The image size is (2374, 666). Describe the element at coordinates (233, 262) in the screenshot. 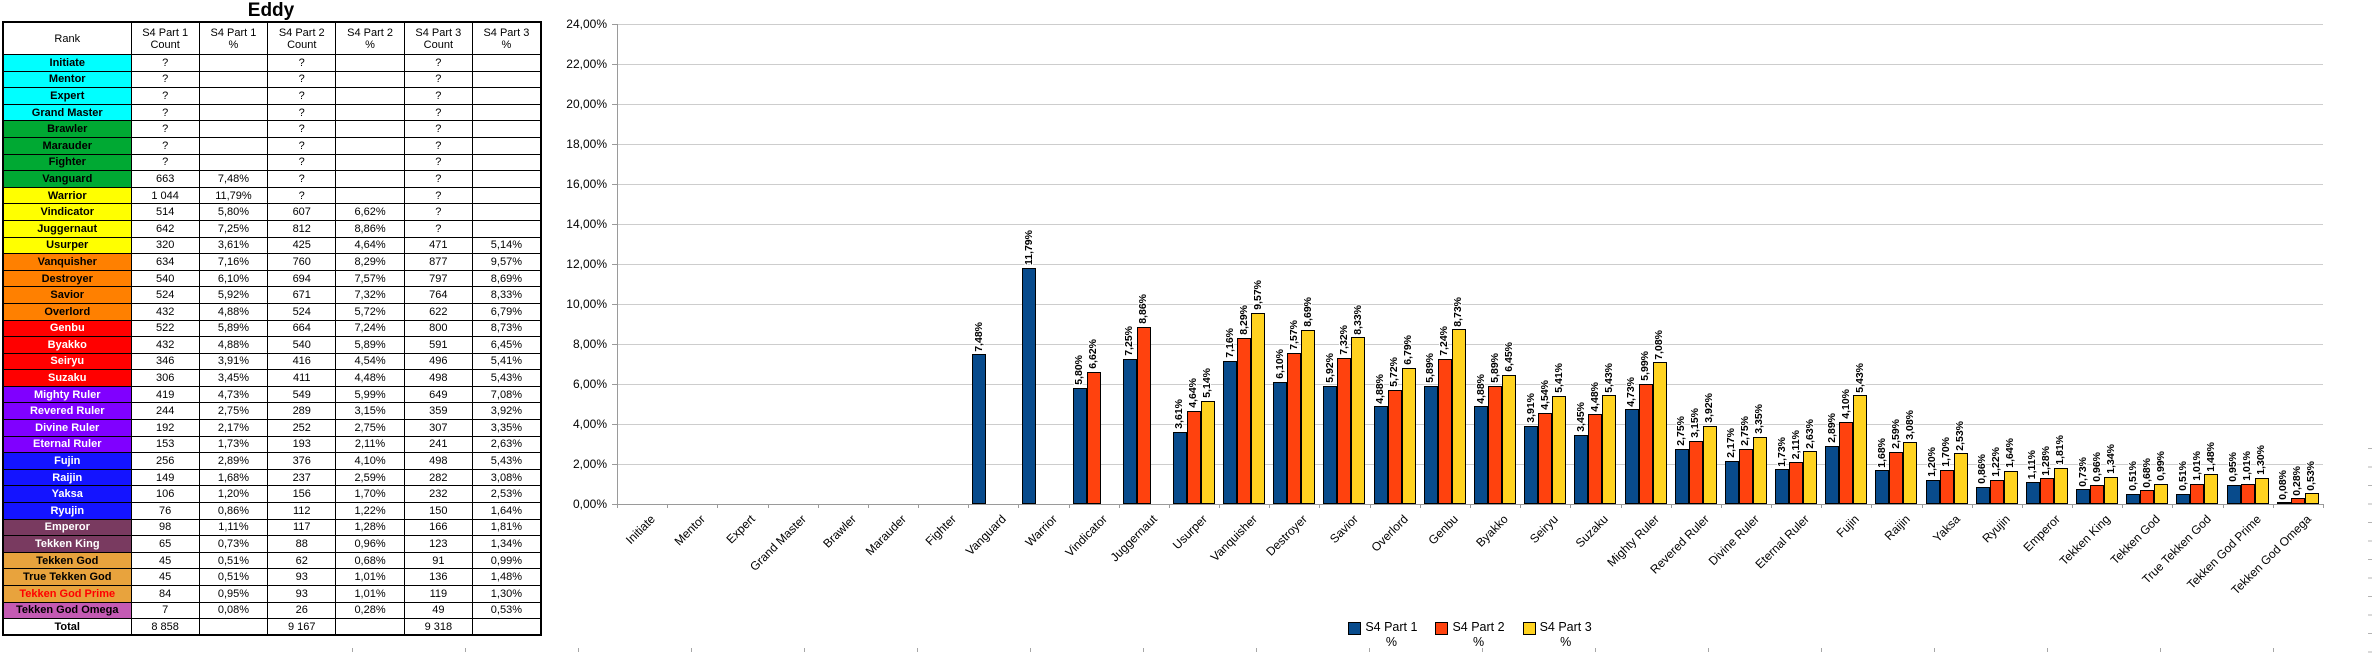

I see `data-cell: 7,16%` at that location.